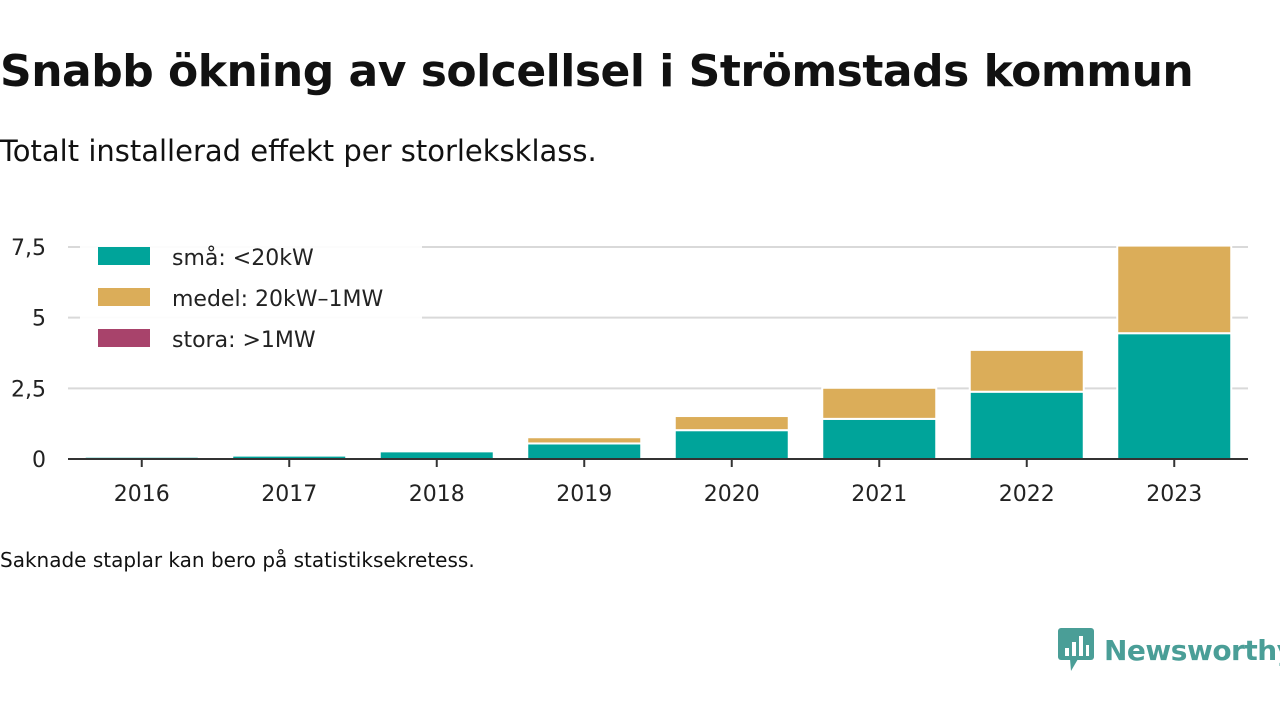  Describe the element at coordinates (28, 389) in the screenshot. I see `y-tick-label: 2,5` at that location.